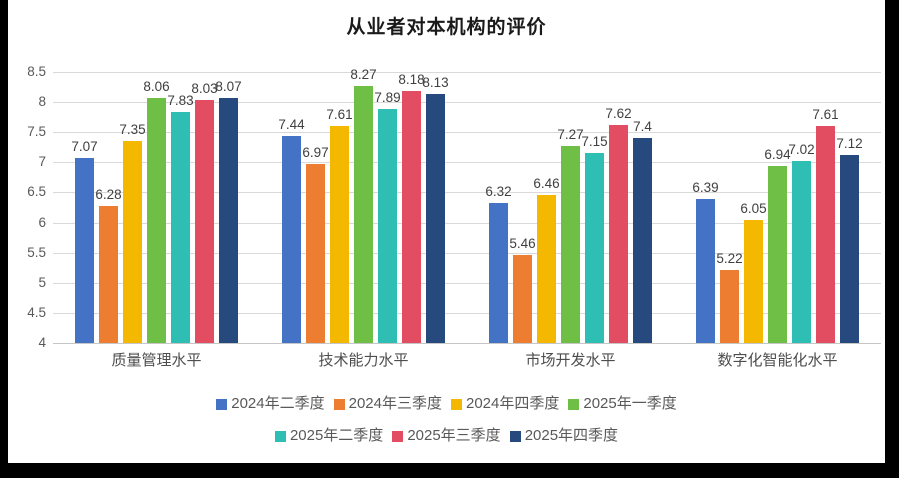  I want to click on chart-title: 从业者对本机构的评价, so click(446, 27).